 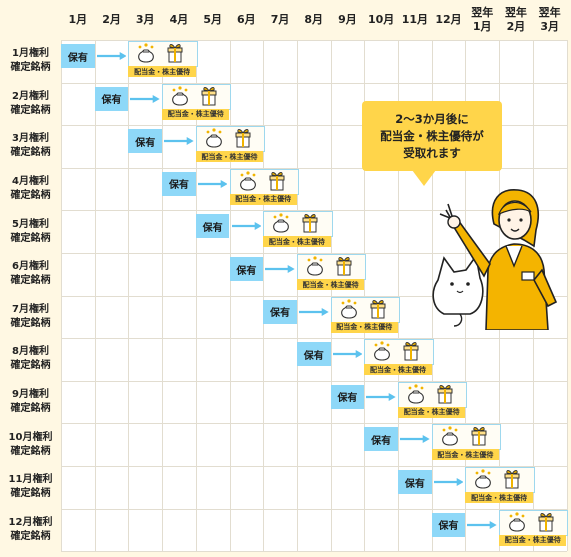 I want to click on reward-box, so click(x=365, y=309).